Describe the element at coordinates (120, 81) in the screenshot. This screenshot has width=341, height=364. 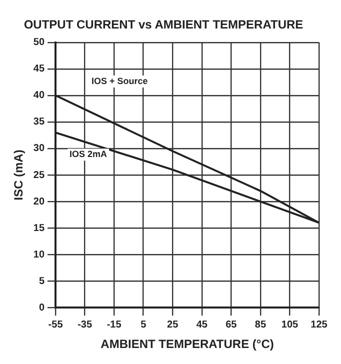
I see `text: IOS + Source` at that location.